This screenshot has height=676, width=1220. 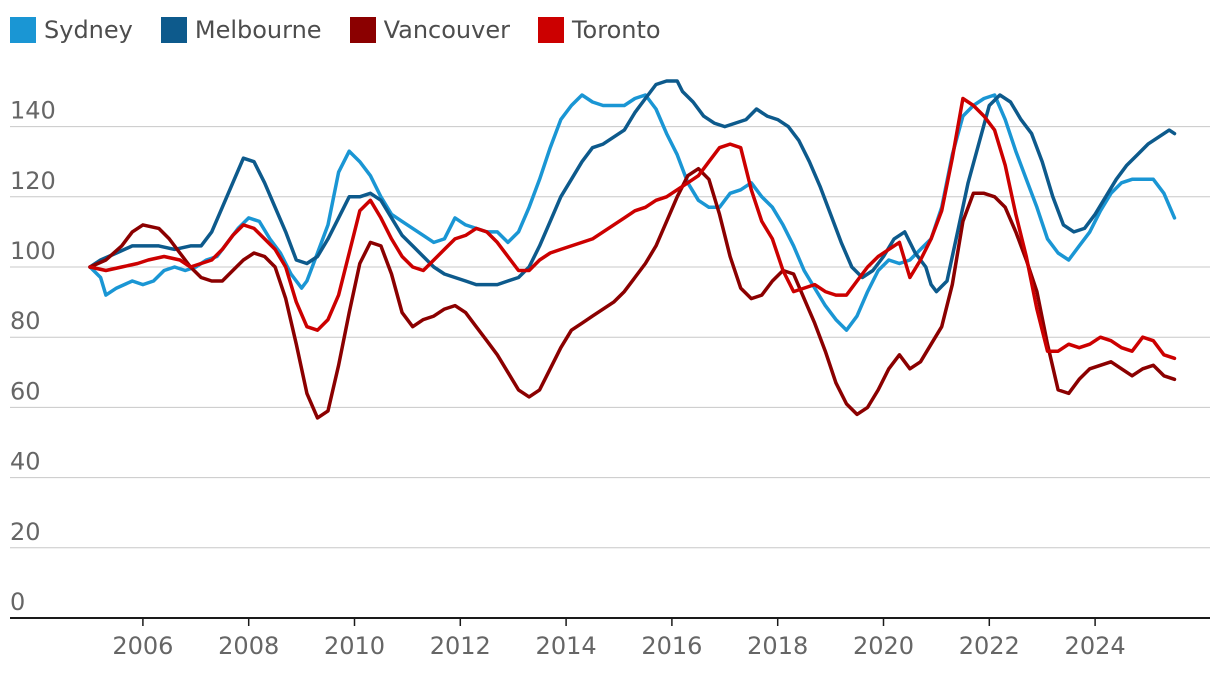 I want to click on x-tick-label: 2022, so click(x=989, y=646).